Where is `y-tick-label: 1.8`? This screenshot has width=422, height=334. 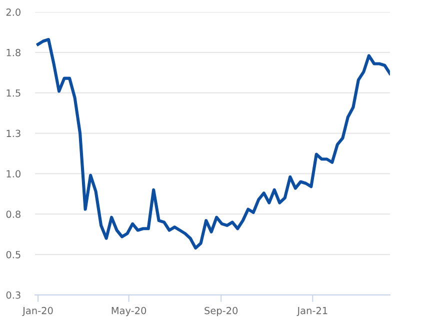
y-tick-label: 1.8 is located at coordinates (13, 52).